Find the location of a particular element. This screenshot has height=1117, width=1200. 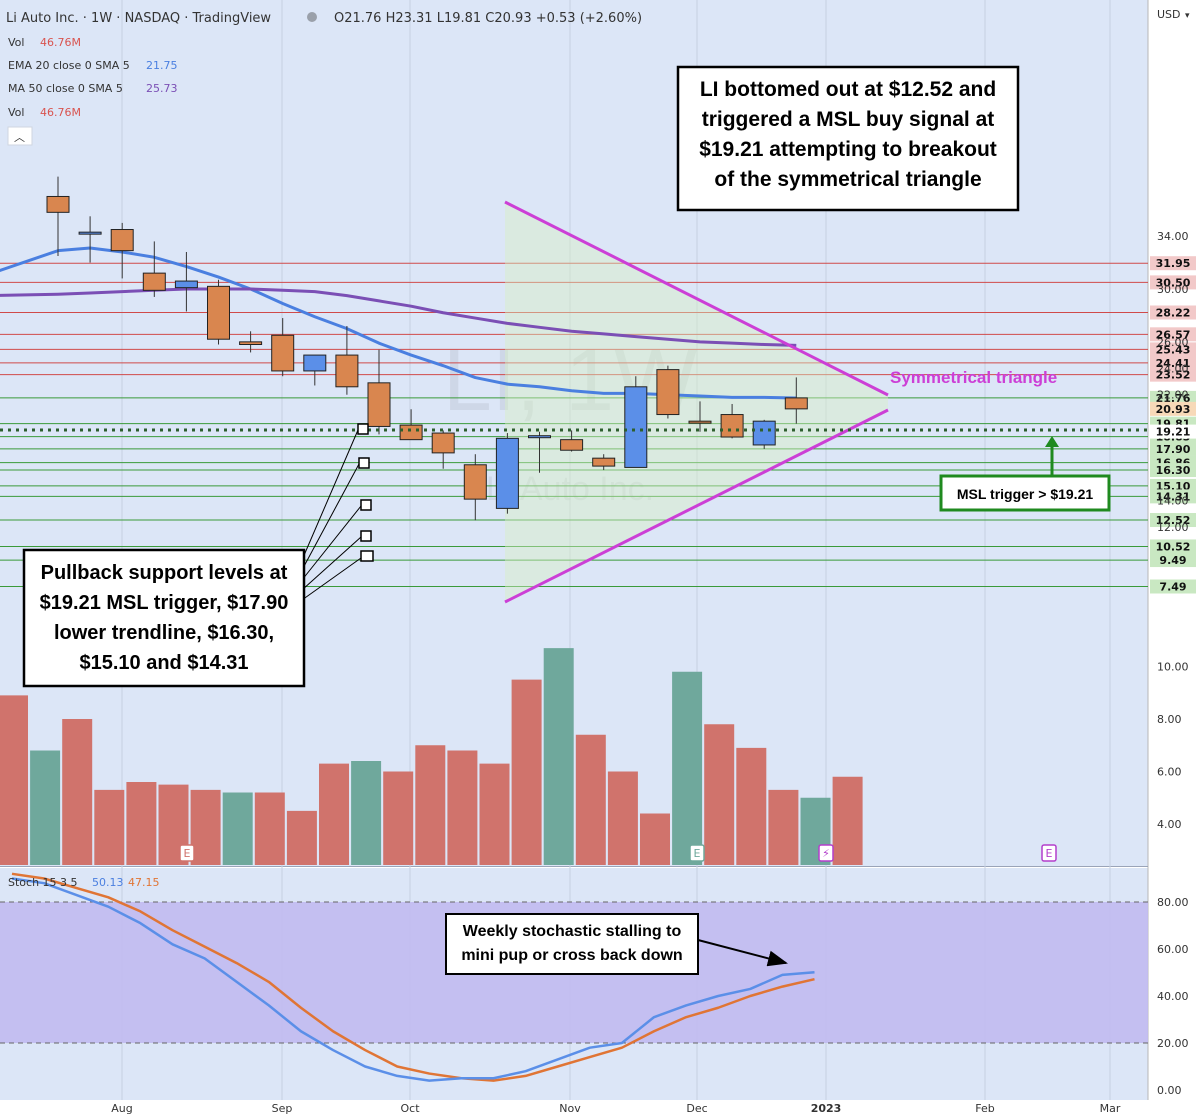

resistance-price-label: 26.57 is located at coordinates (1173, 334).